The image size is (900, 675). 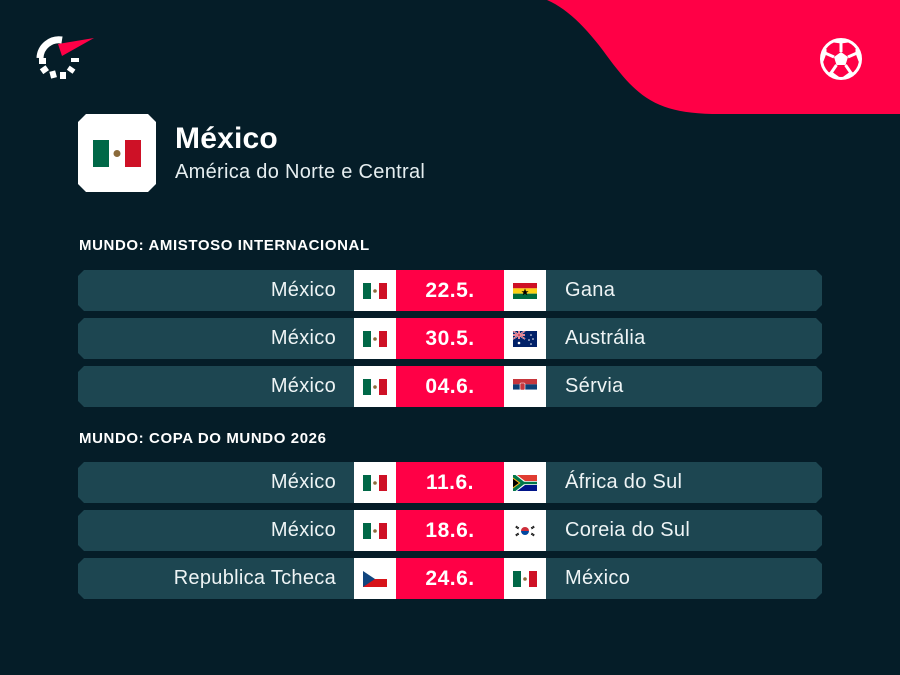 I want to click on match-date: 22.5., so click(x=450, y=290).